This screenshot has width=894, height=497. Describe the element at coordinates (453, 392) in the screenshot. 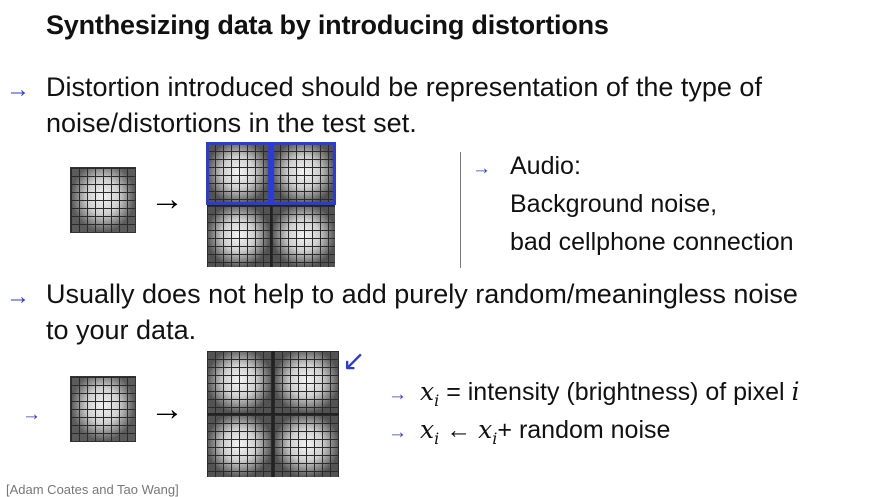

I see `math-eq: =` at that location.